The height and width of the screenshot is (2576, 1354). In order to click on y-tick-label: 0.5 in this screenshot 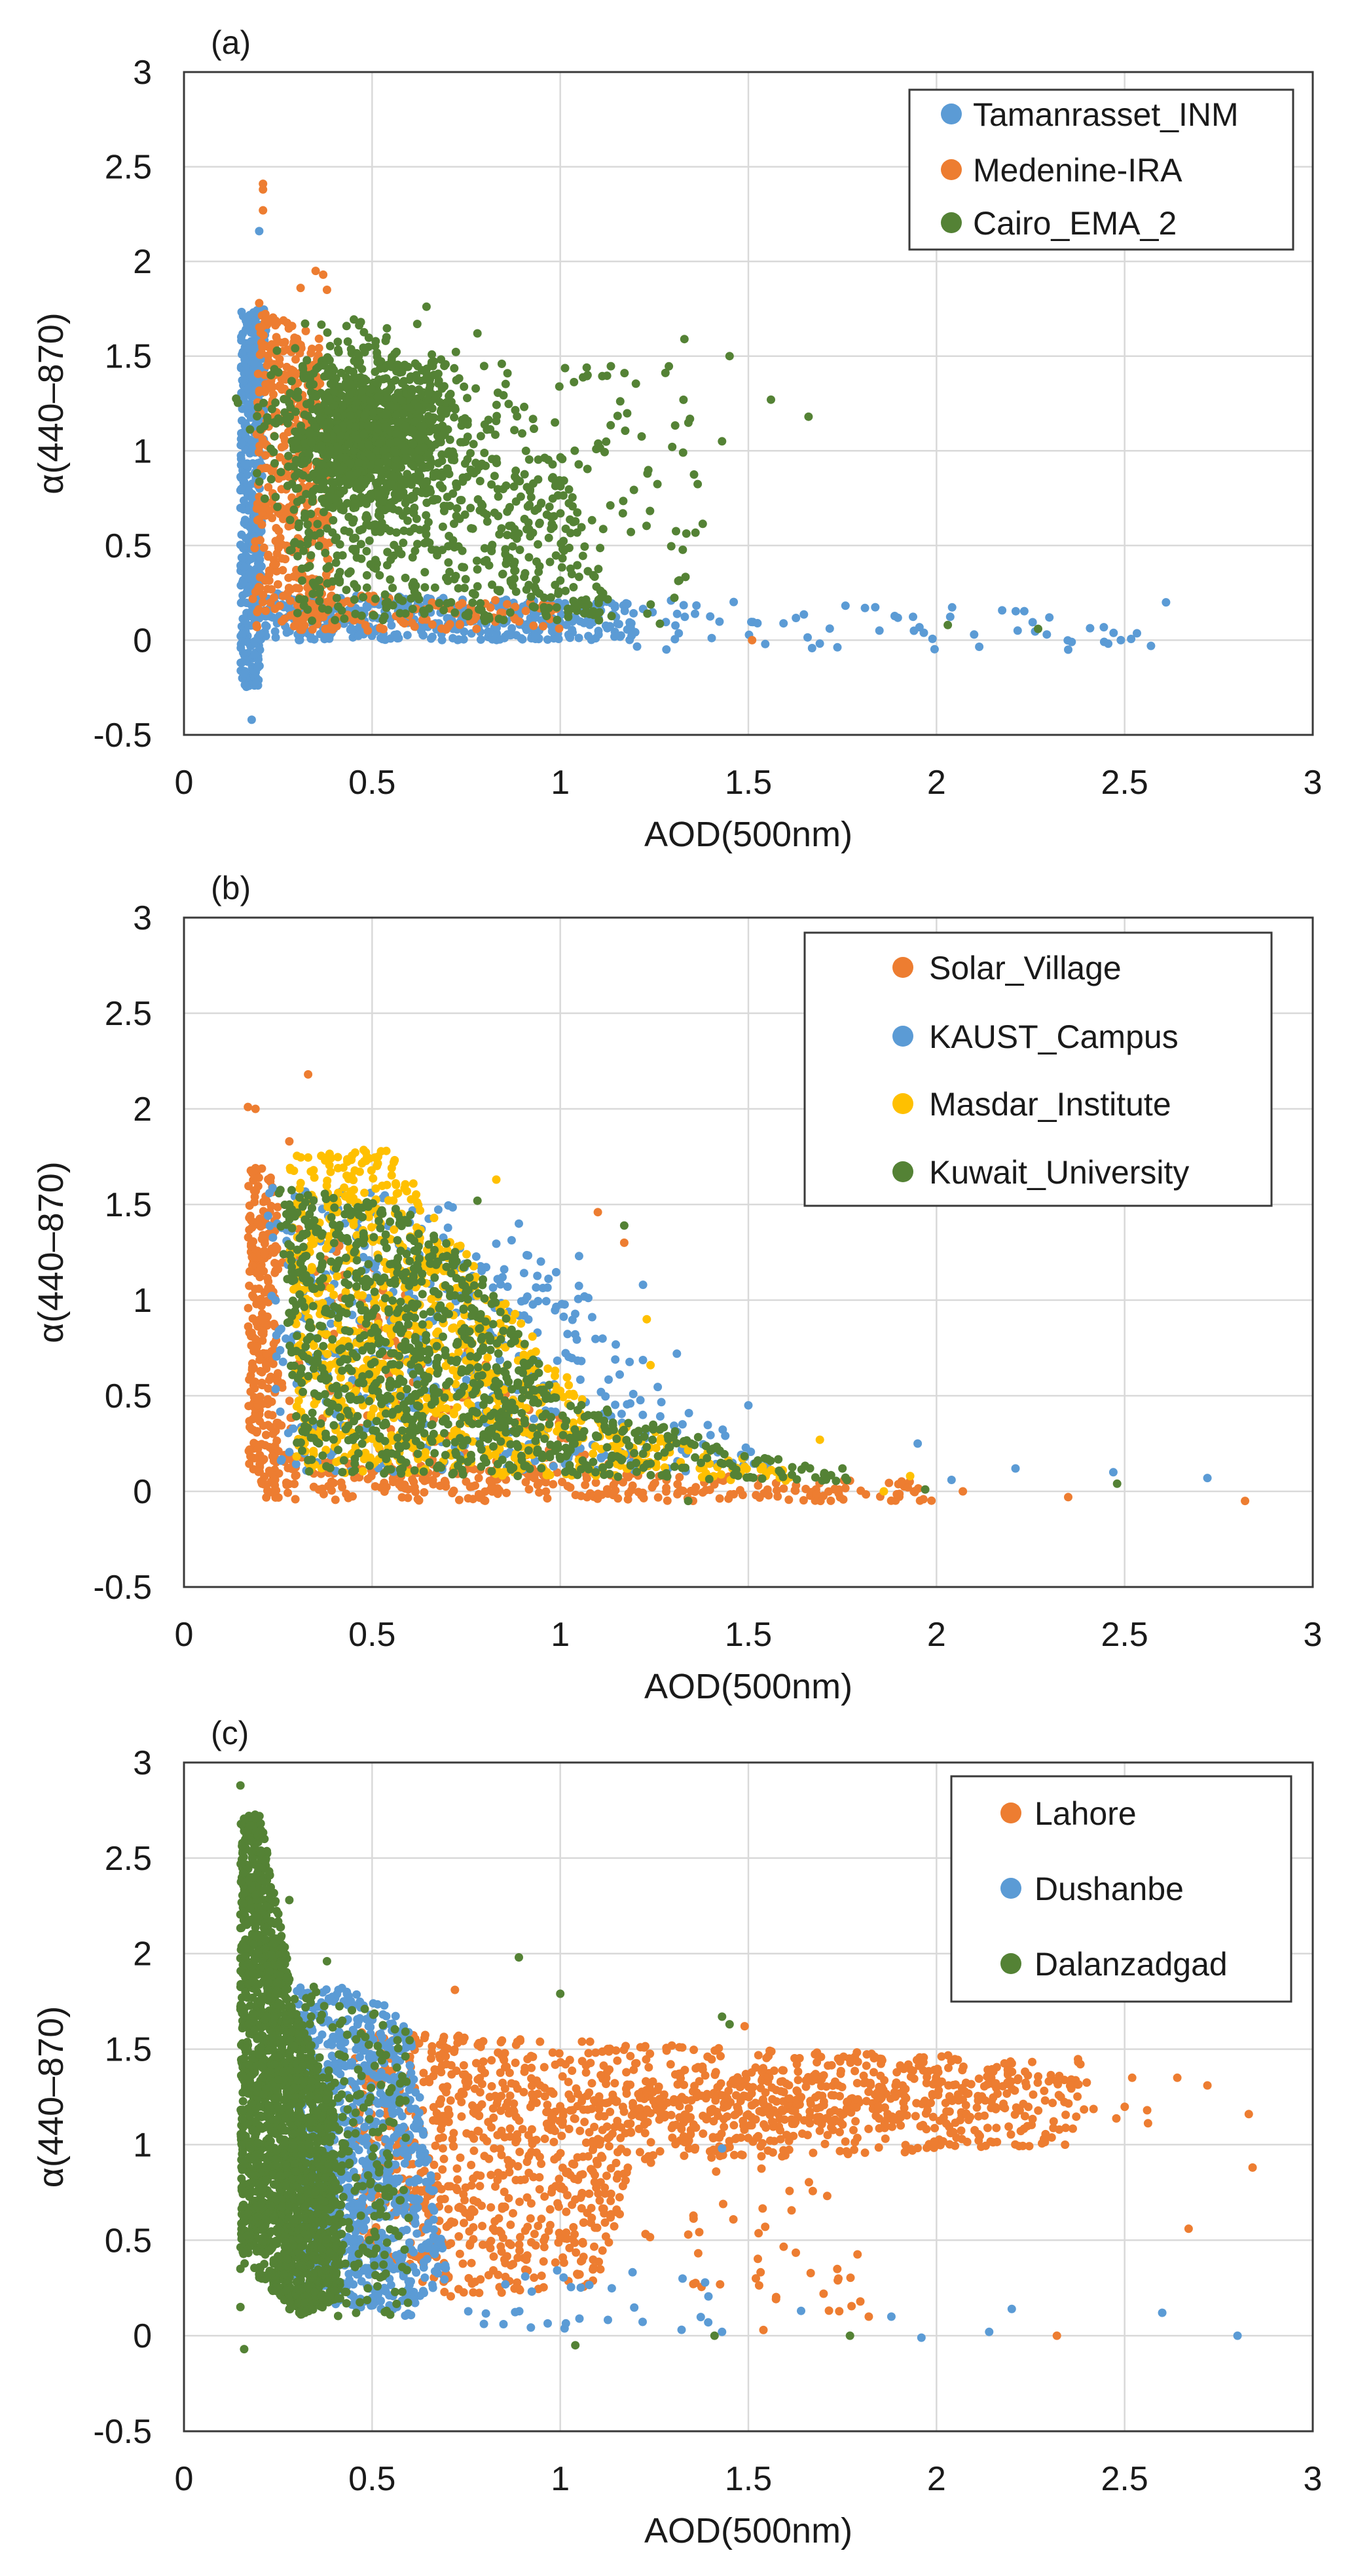, I will do `click(128, 546)`.